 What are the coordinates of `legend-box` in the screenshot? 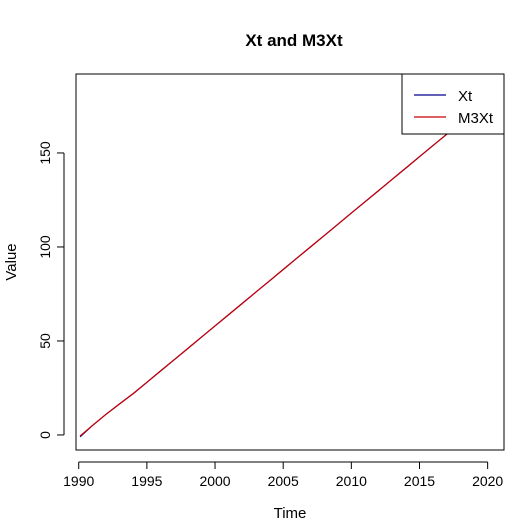 It's located at (453, 104).